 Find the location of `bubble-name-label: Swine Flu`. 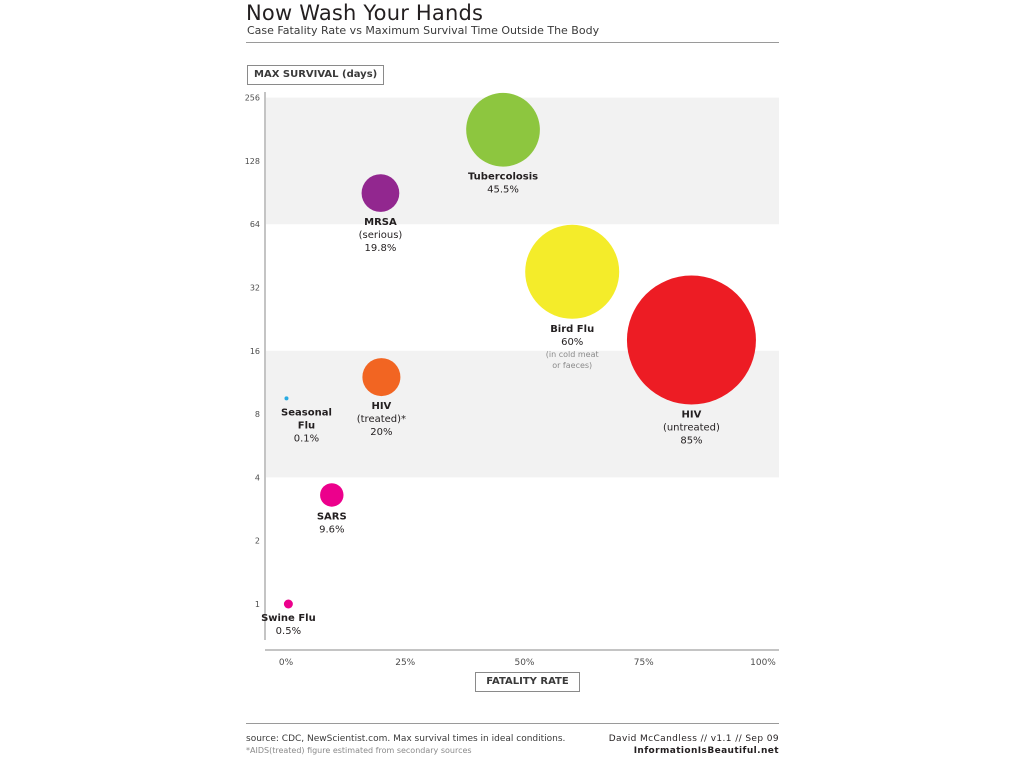

bubble-name-label: Swine Flu is located at coordinates (288, 618).